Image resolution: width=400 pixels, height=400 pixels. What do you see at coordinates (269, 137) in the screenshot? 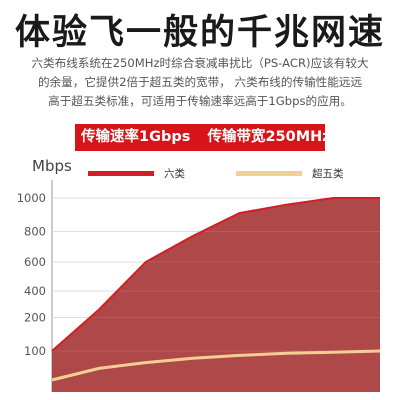
I see `banner-bandwidth: 传输带宽250MHz` at bounding box center [269, 137].